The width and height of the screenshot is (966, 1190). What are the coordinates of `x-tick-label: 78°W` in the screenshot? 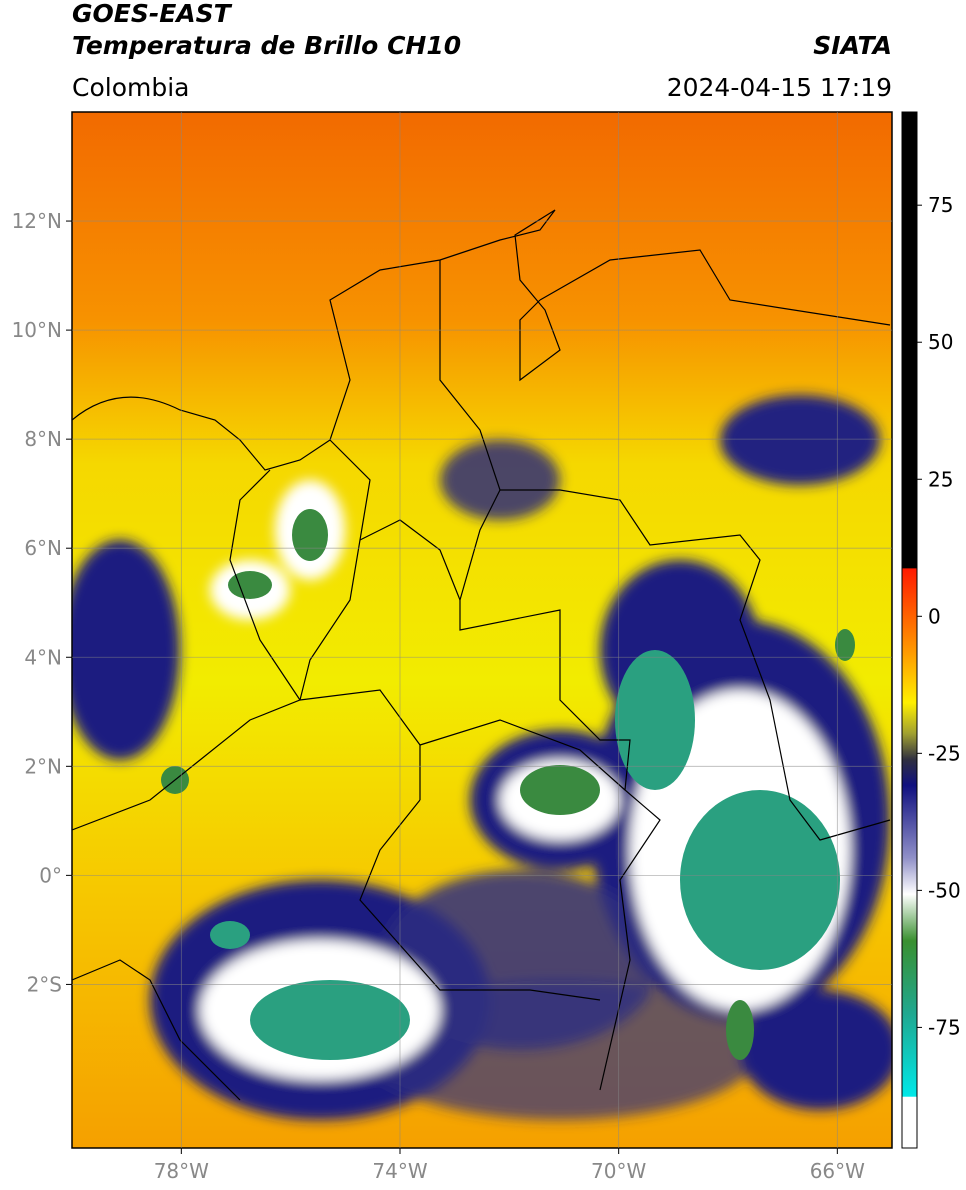 It's located at (181, 1171).